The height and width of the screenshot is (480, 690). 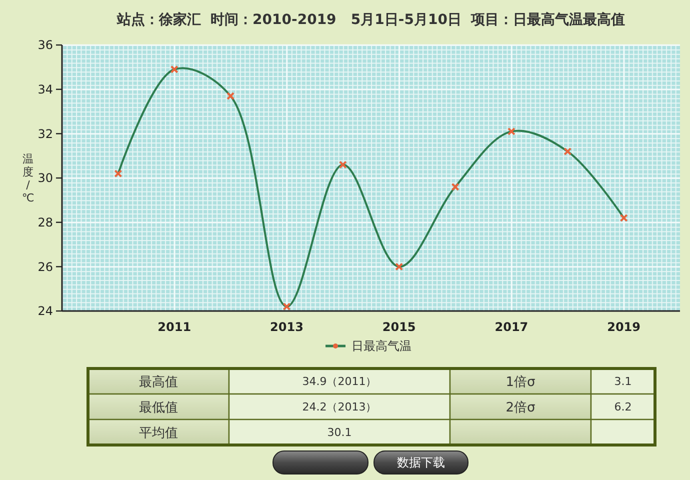 What do you see at coordinates (175, 327) in the screenshot?
I see `x-tick-label: 2011` at bounding box center [175, 327].